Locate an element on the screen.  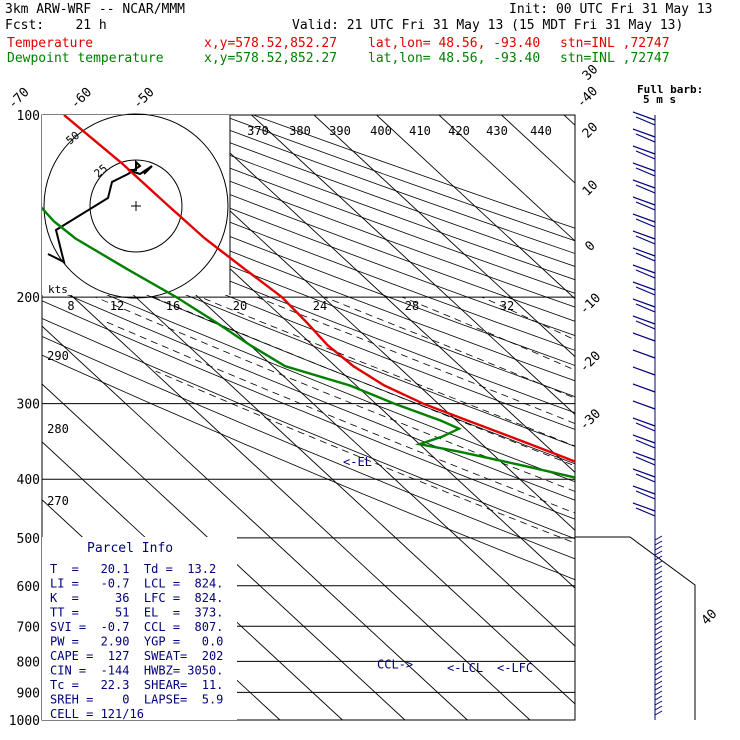
isotherm-label: -40 is located at coordinates (587, 97).